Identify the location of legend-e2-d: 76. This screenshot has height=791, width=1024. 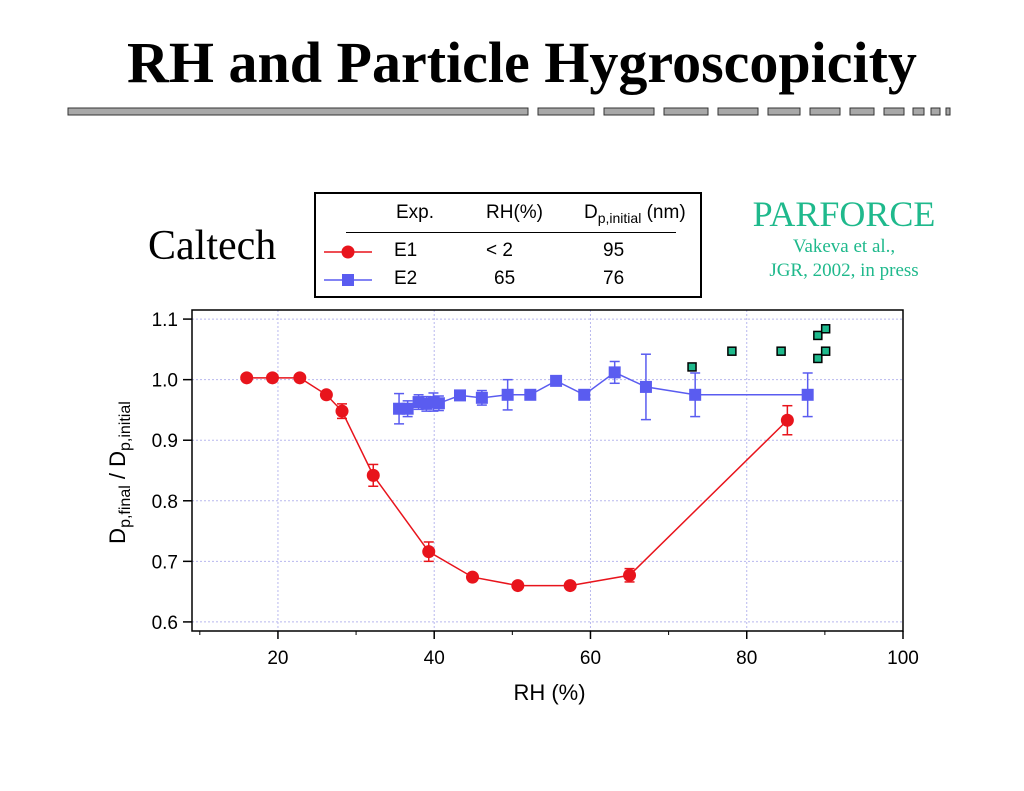
(614, 278).